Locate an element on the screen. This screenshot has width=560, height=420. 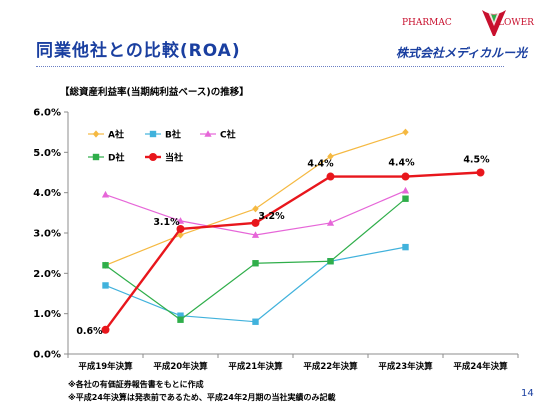
logo-company-name: 株式会社メディカルー光 is located at coordinates (462, 53).